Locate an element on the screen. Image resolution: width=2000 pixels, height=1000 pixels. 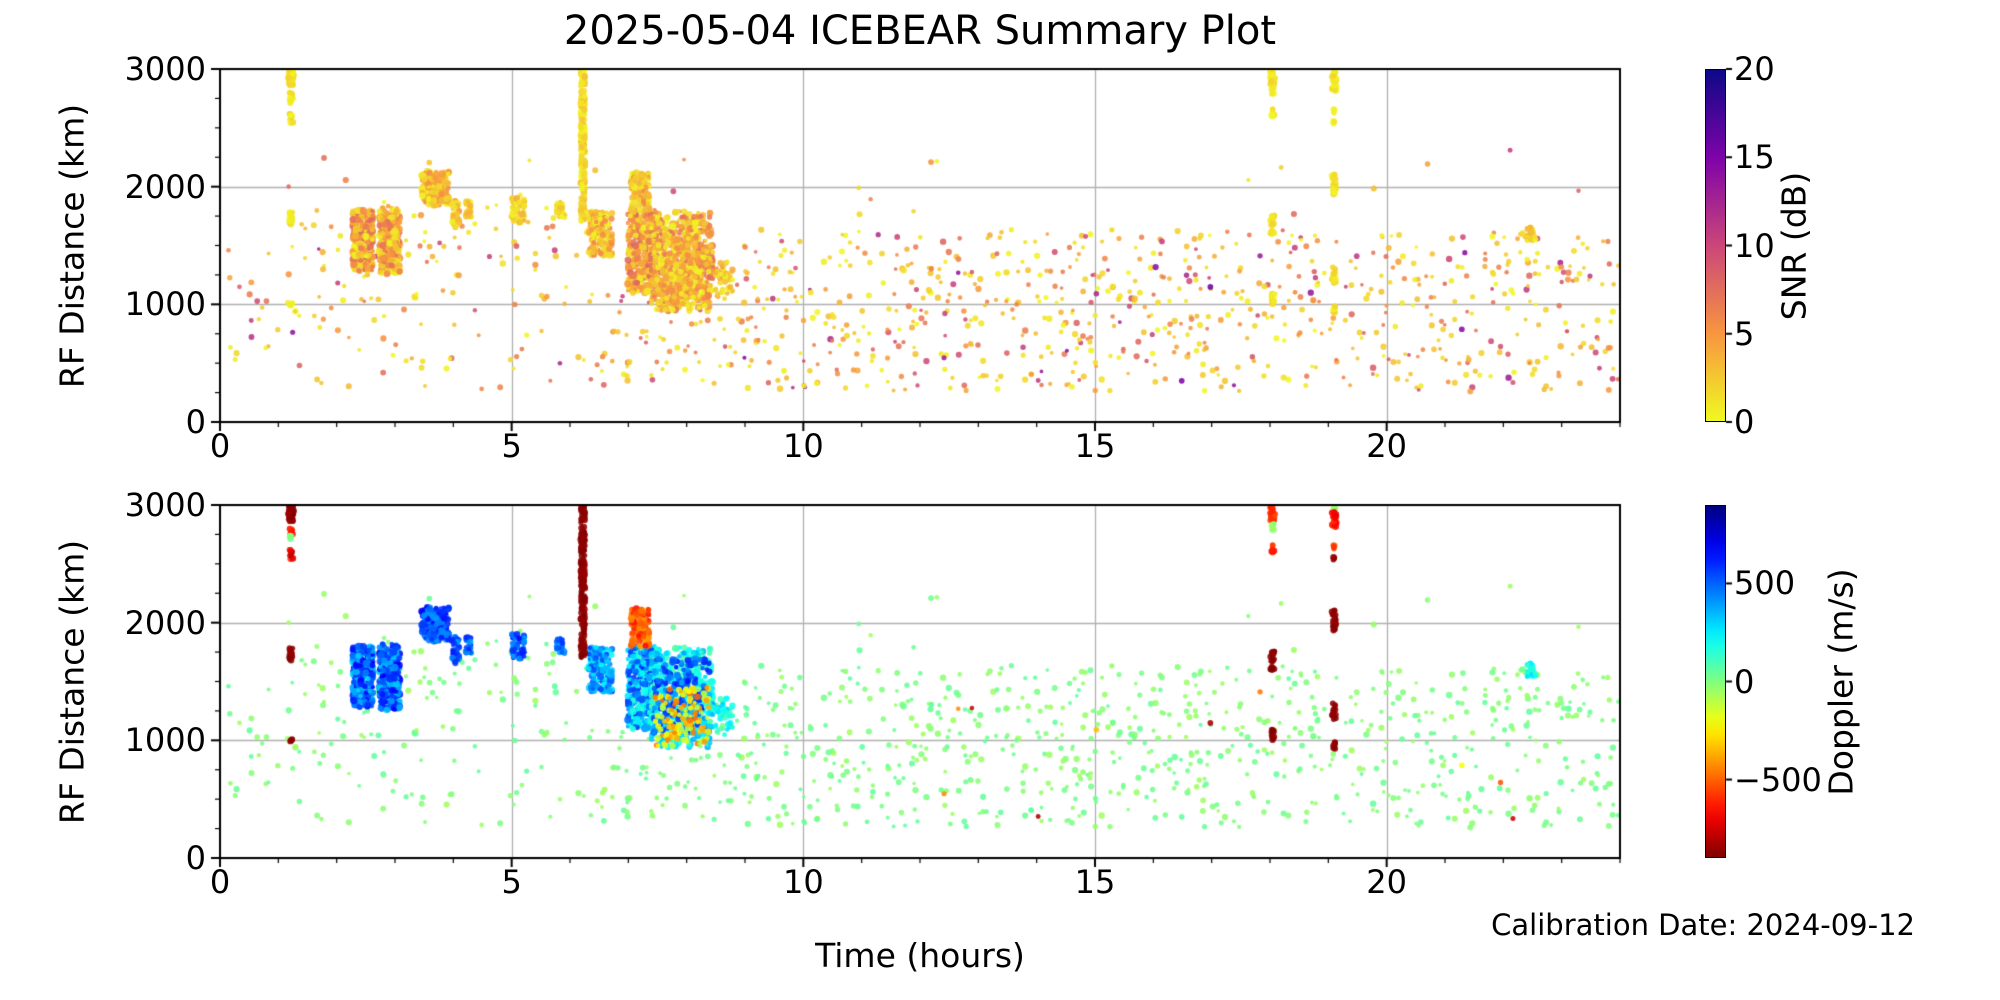
snr-x-tick-20: 20 is located at coordinates (1387, 446).